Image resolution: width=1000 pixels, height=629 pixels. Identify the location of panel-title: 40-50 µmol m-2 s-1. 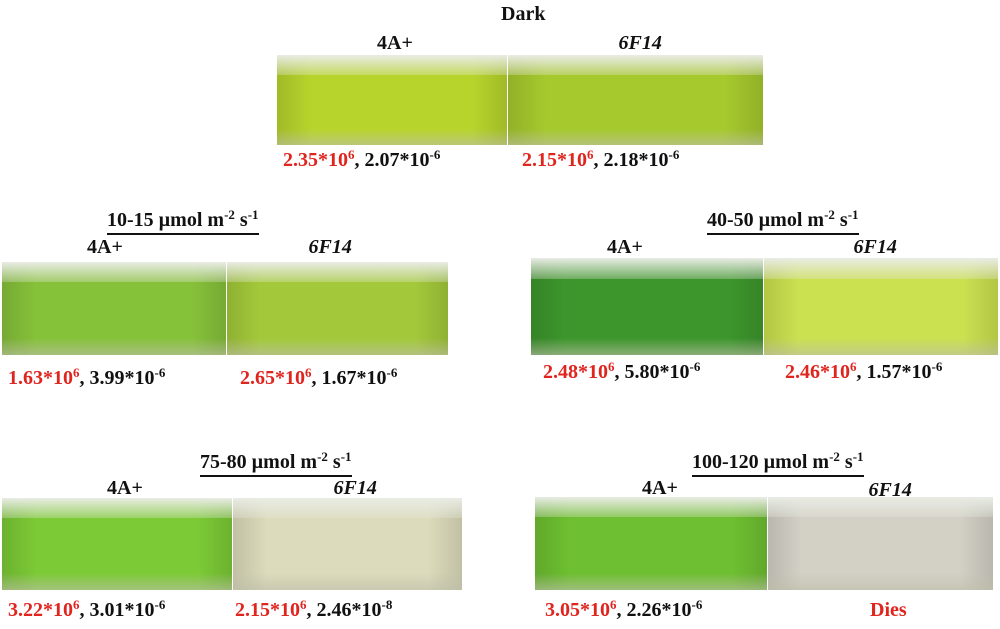
(783, 221).